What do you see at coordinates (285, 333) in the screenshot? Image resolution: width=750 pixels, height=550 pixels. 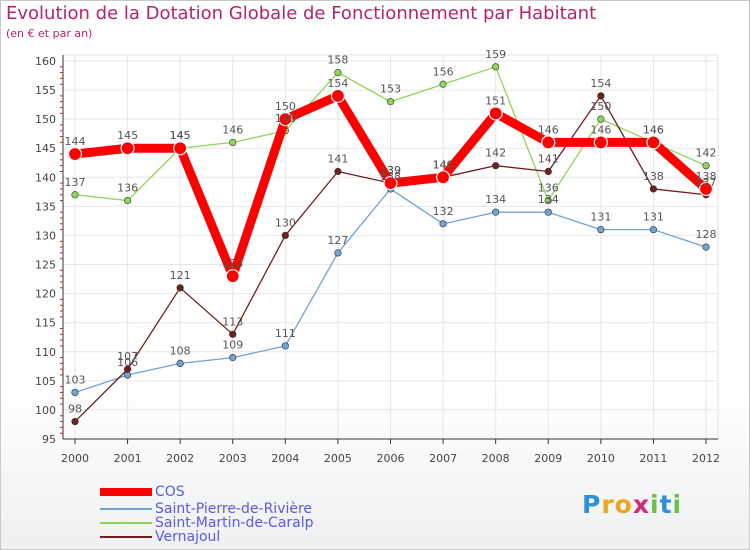 I see `data-label: 111` at bounding box center [285, 333].